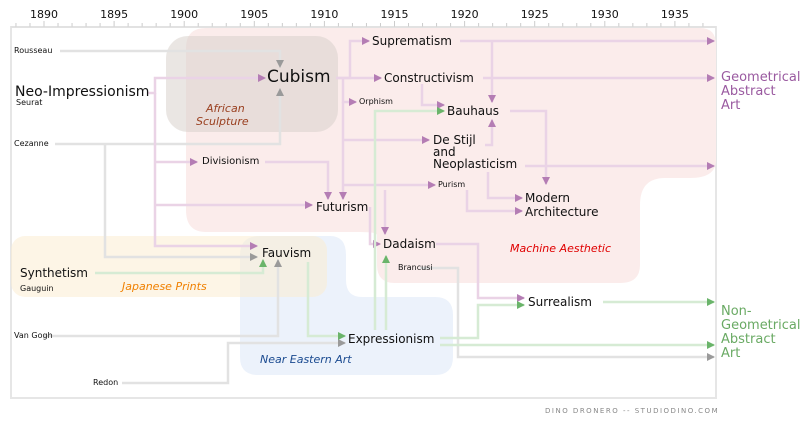 This screenshot has width=810, height=425. I want to click on influence-arrow-expressionism-to-surrealism, so click(482, 320).